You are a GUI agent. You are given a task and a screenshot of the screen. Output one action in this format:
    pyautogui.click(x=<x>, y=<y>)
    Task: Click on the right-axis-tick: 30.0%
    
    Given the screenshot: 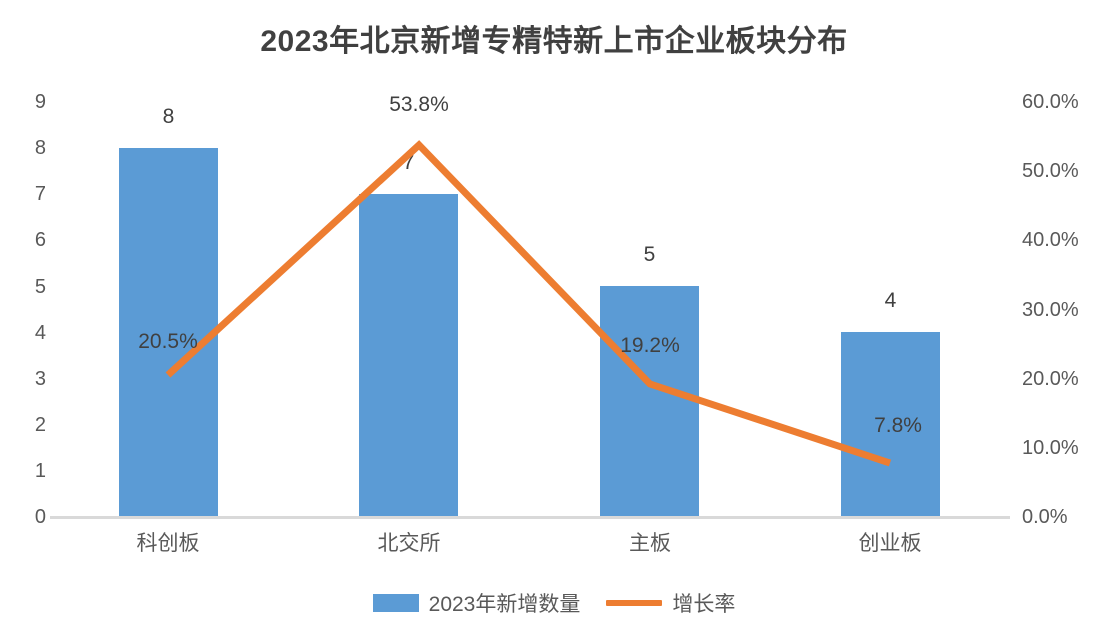 What is the action you would take?
    pyautogui.click(x=1050, y=310)
    